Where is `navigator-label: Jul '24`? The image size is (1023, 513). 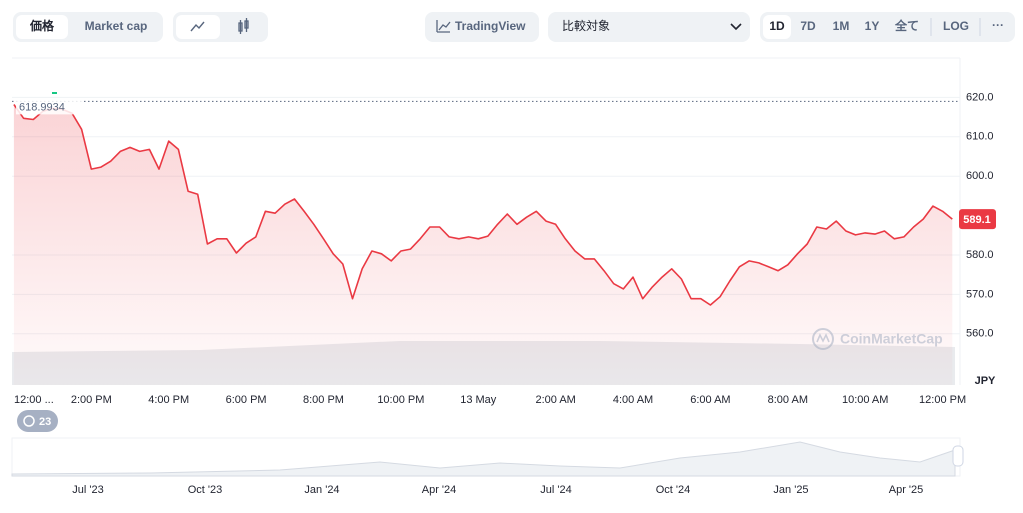
navigator-label: Jul '24 is located at coordinates (555, 490).